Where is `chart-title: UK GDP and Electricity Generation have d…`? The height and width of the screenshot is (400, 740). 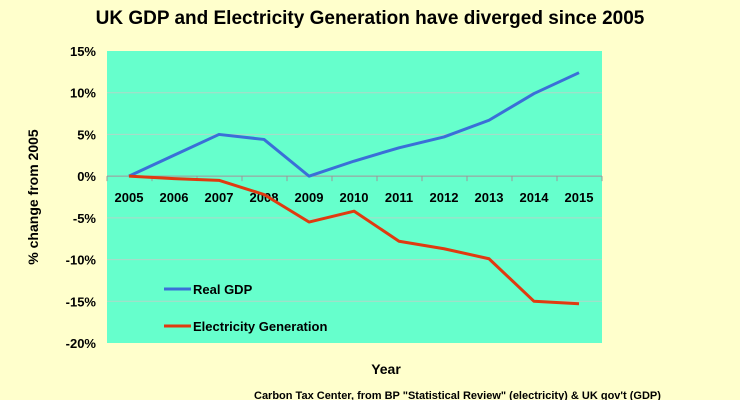 chart-title: UK GDP and Electricity Generation have d… is located at coordinates (370, 18).